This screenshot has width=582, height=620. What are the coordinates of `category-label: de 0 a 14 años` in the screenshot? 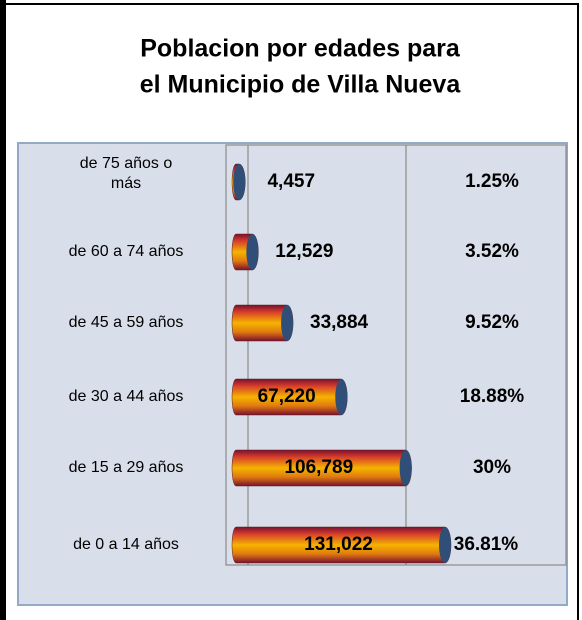 It's located at (126, 544).